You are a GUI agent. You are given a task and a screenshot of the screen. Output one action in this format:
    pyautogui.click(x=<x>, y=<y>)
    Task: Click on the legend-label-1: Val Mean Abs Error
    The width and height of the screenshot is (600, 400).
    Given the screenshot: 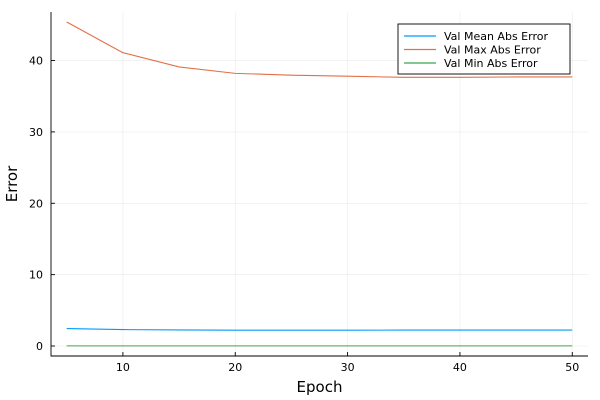 What is the action you would take?
    pyautogui.click(x=496, y=36)
    